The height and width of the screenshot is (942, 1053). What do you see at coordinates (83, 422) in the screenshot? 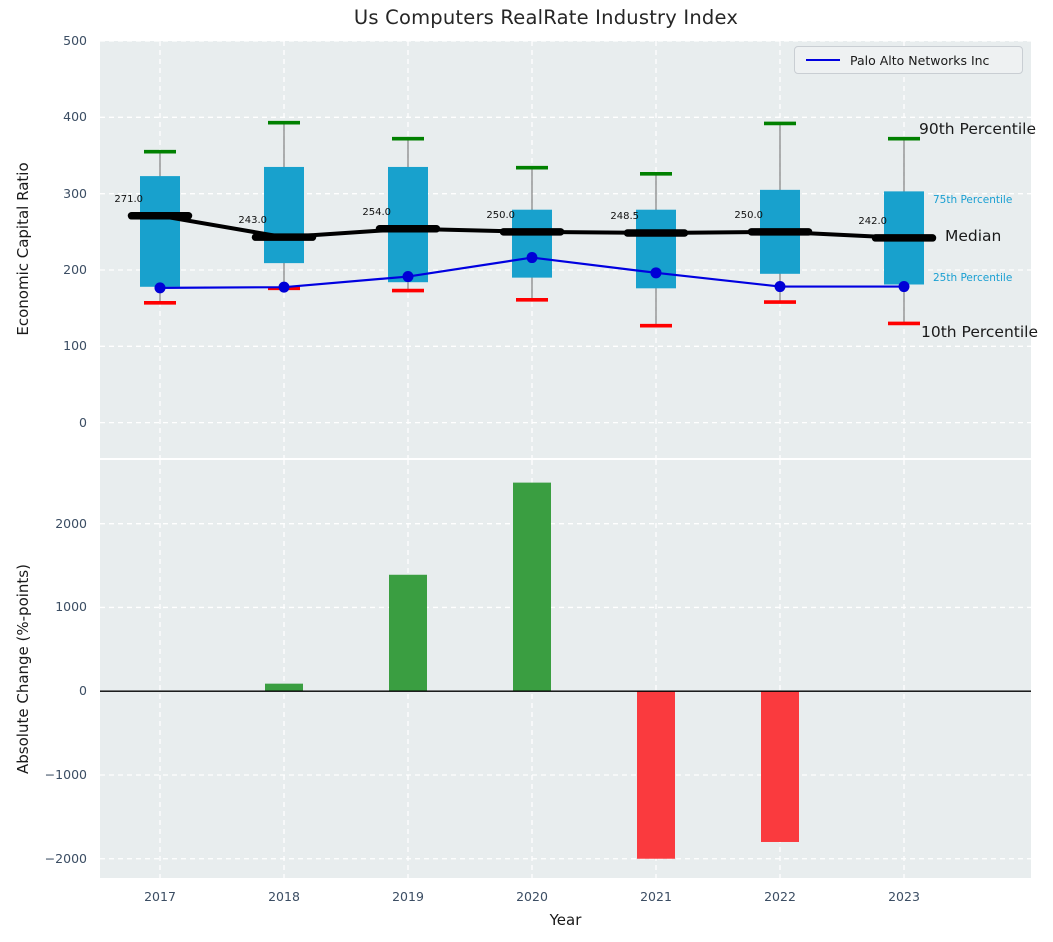
I see `top-ytick-label: 0` at bounding box center [83, 422].